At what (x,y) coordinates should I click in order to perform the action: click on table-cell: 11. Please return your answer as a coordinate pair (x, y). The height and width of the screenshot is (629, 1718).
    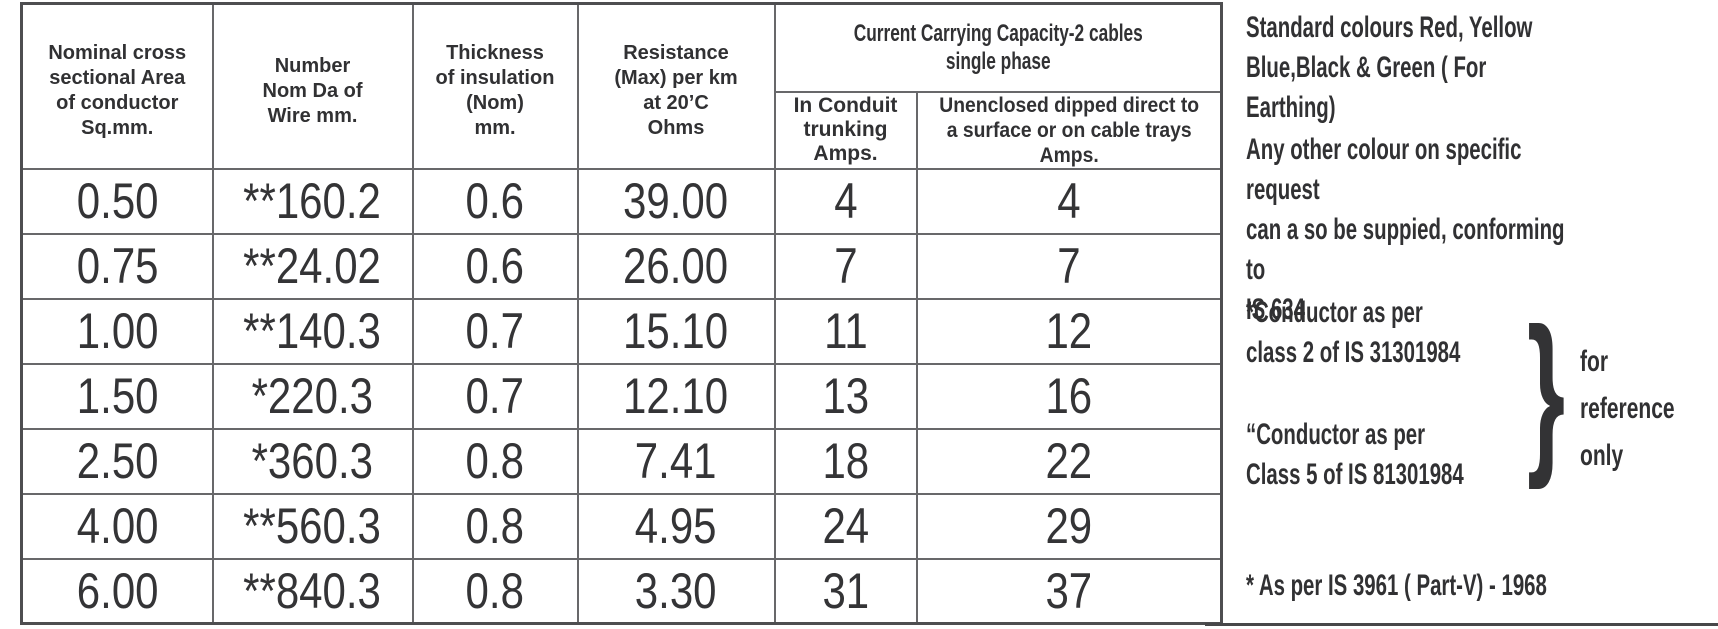
    Looking at the image, I should click on (845, 331).